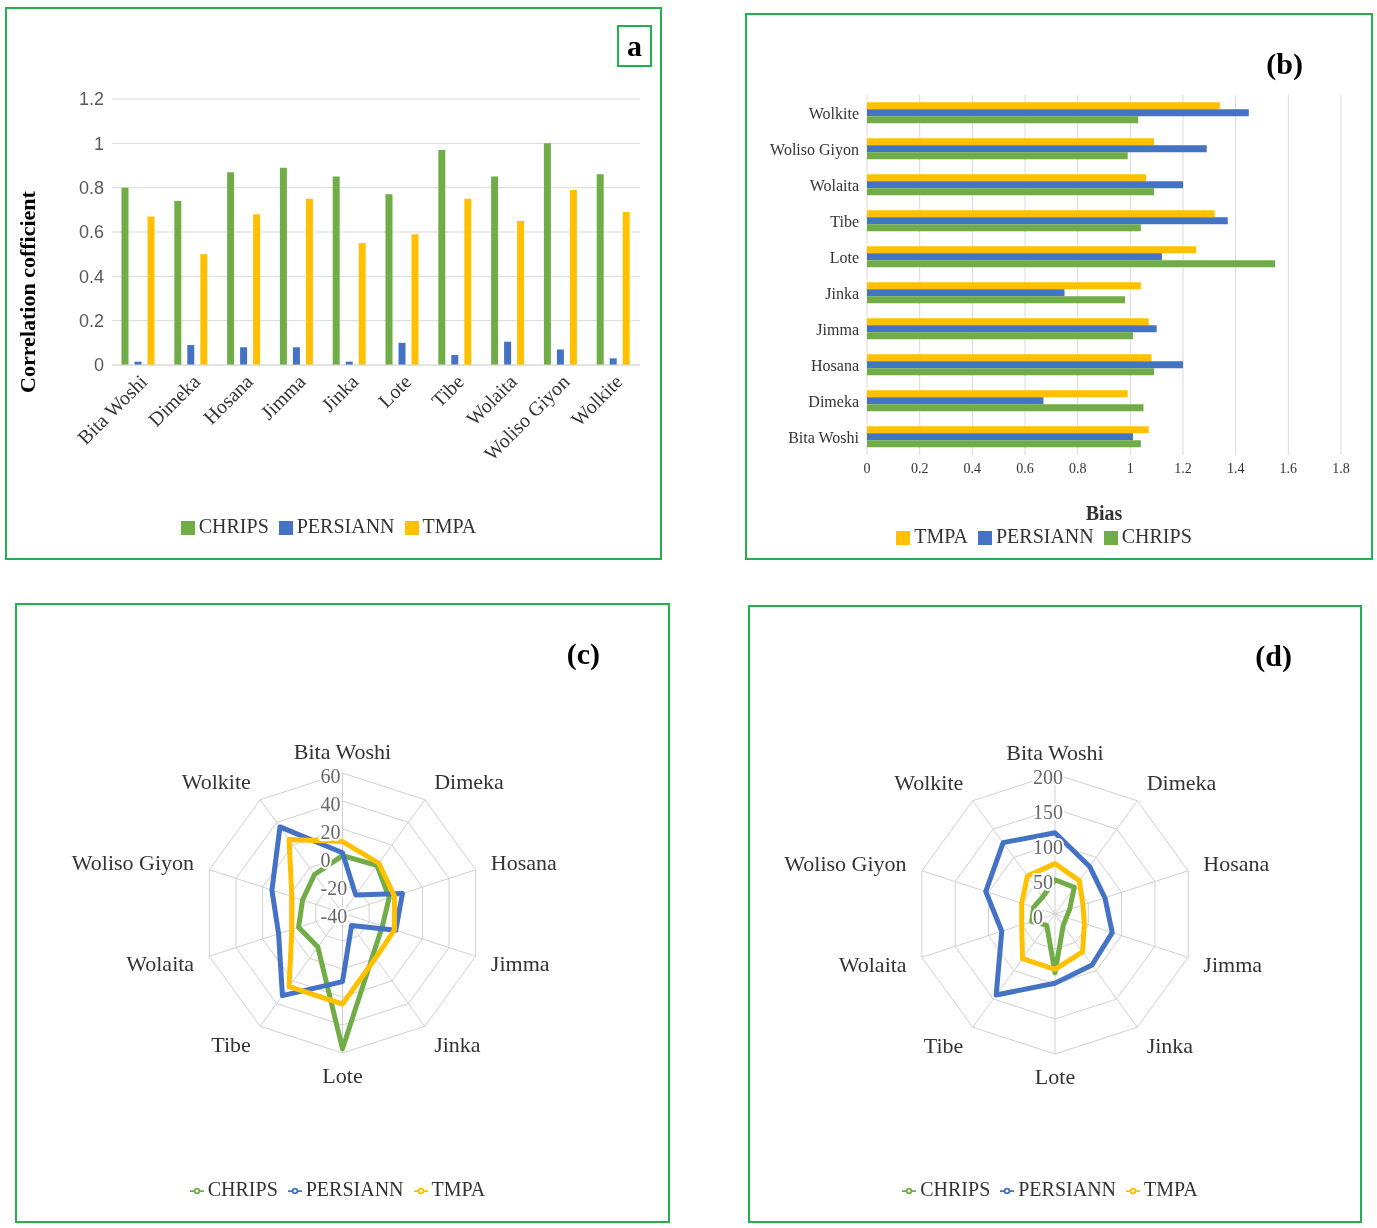  I want to click on y-tick-label: Jinka, so click(842, 293).